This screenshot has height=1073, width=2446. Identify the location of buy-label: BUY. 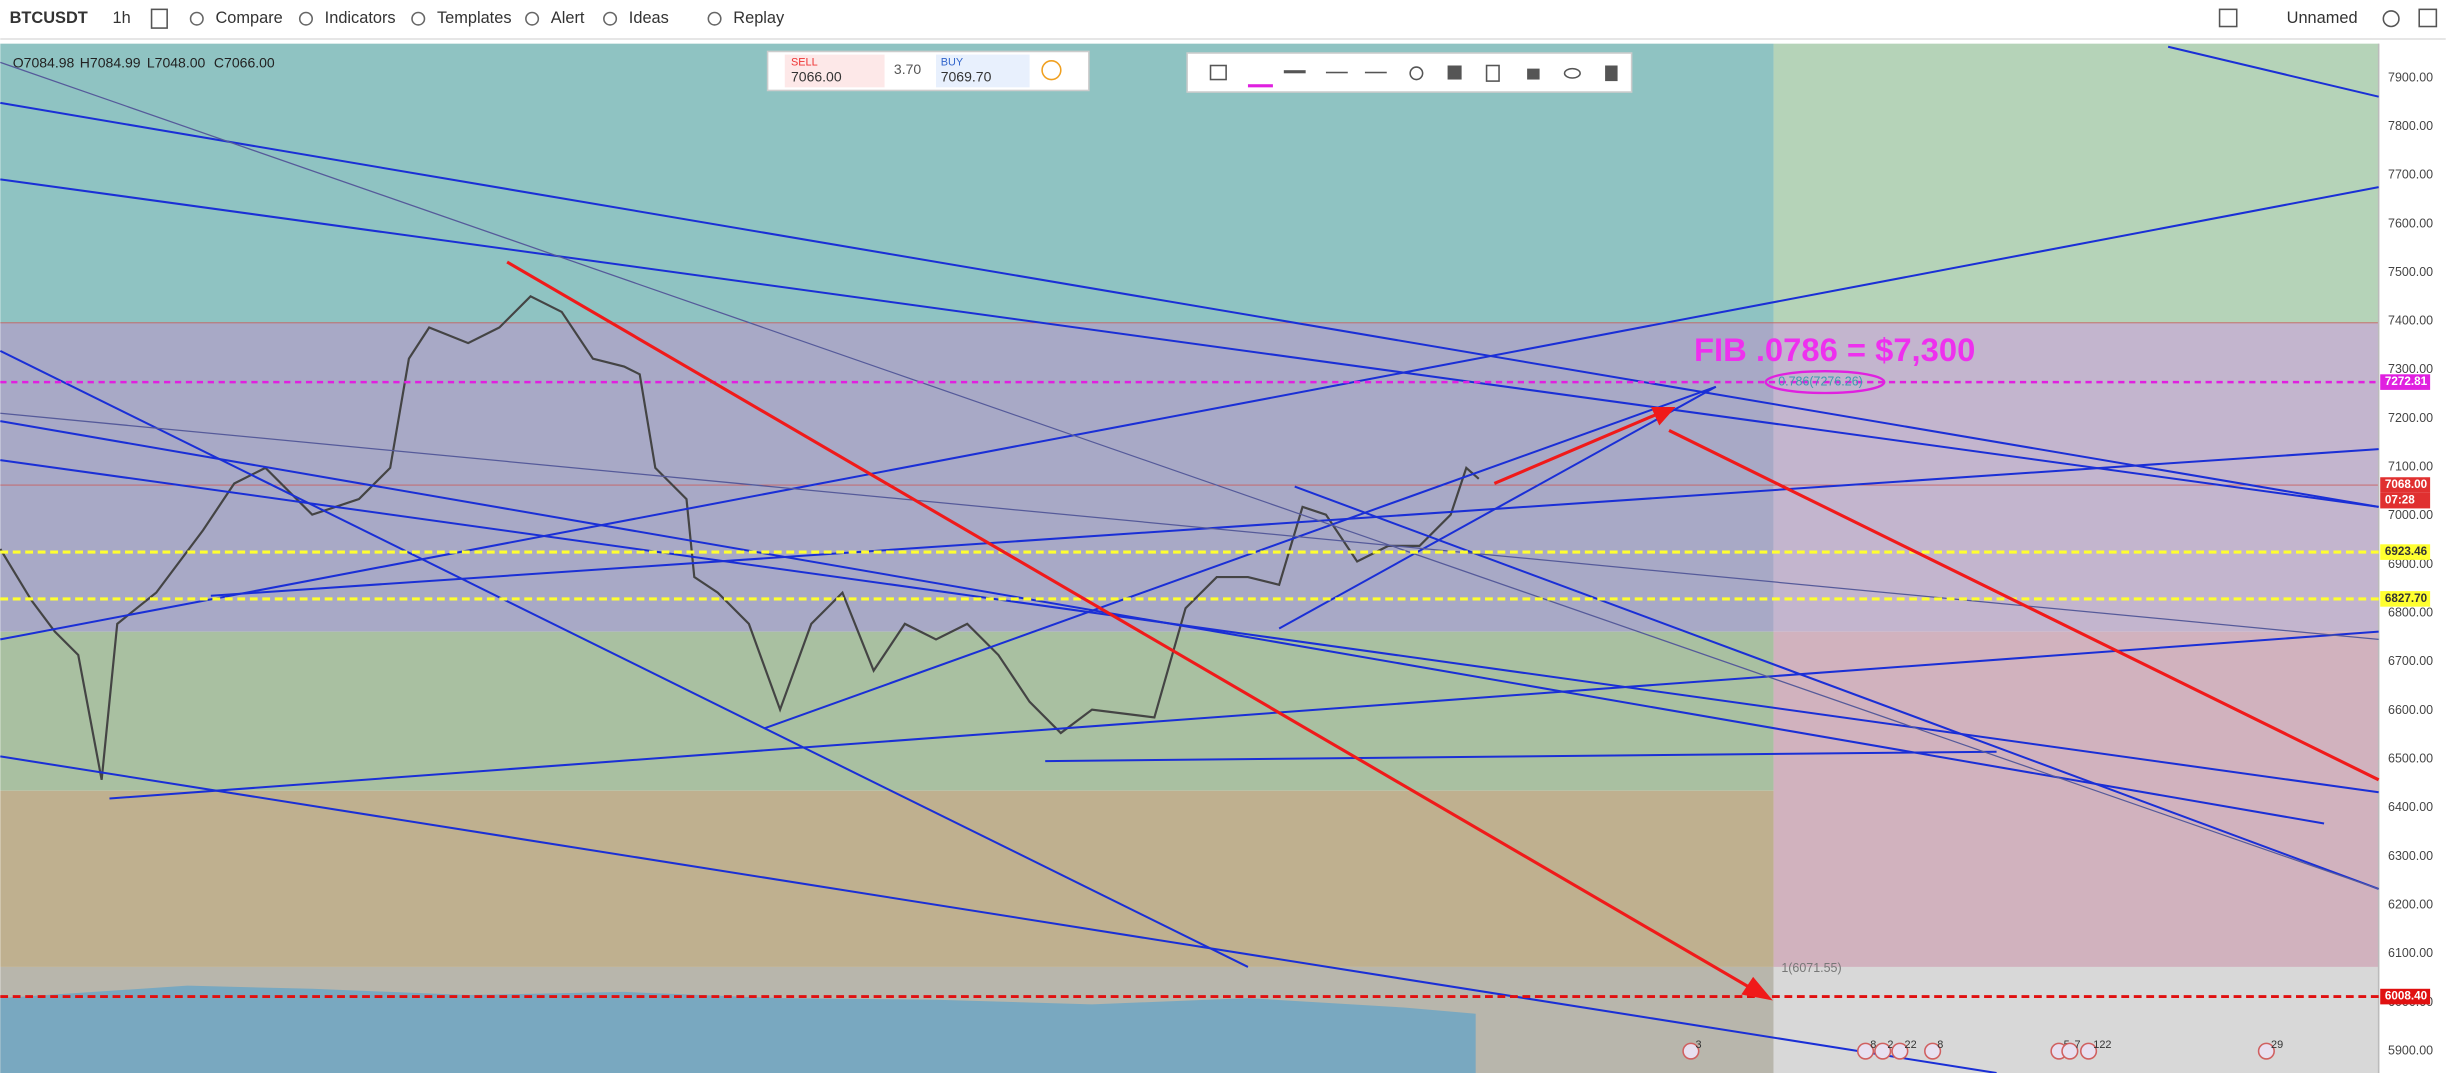
(952, 62).